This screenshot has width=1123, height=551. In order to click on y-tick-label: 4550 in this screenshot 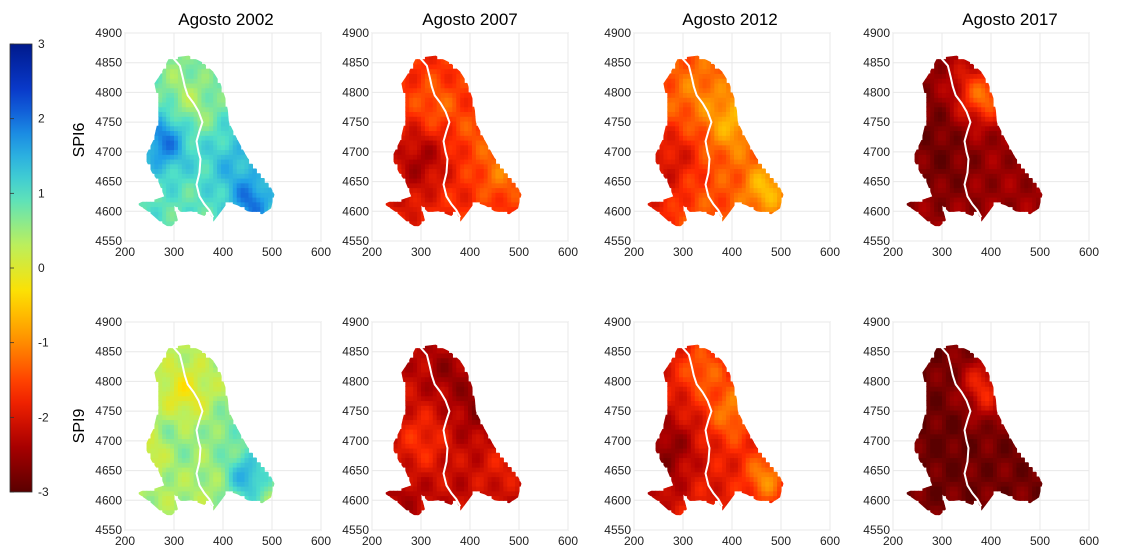, I will do `click(355, 241)`.